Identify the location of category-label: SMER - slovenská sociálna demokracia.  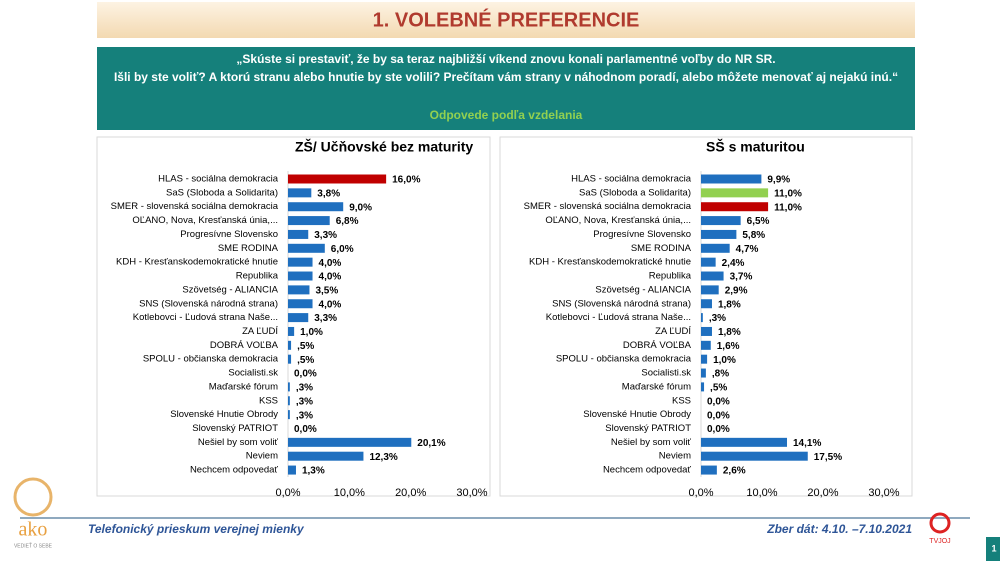
(195, 206).